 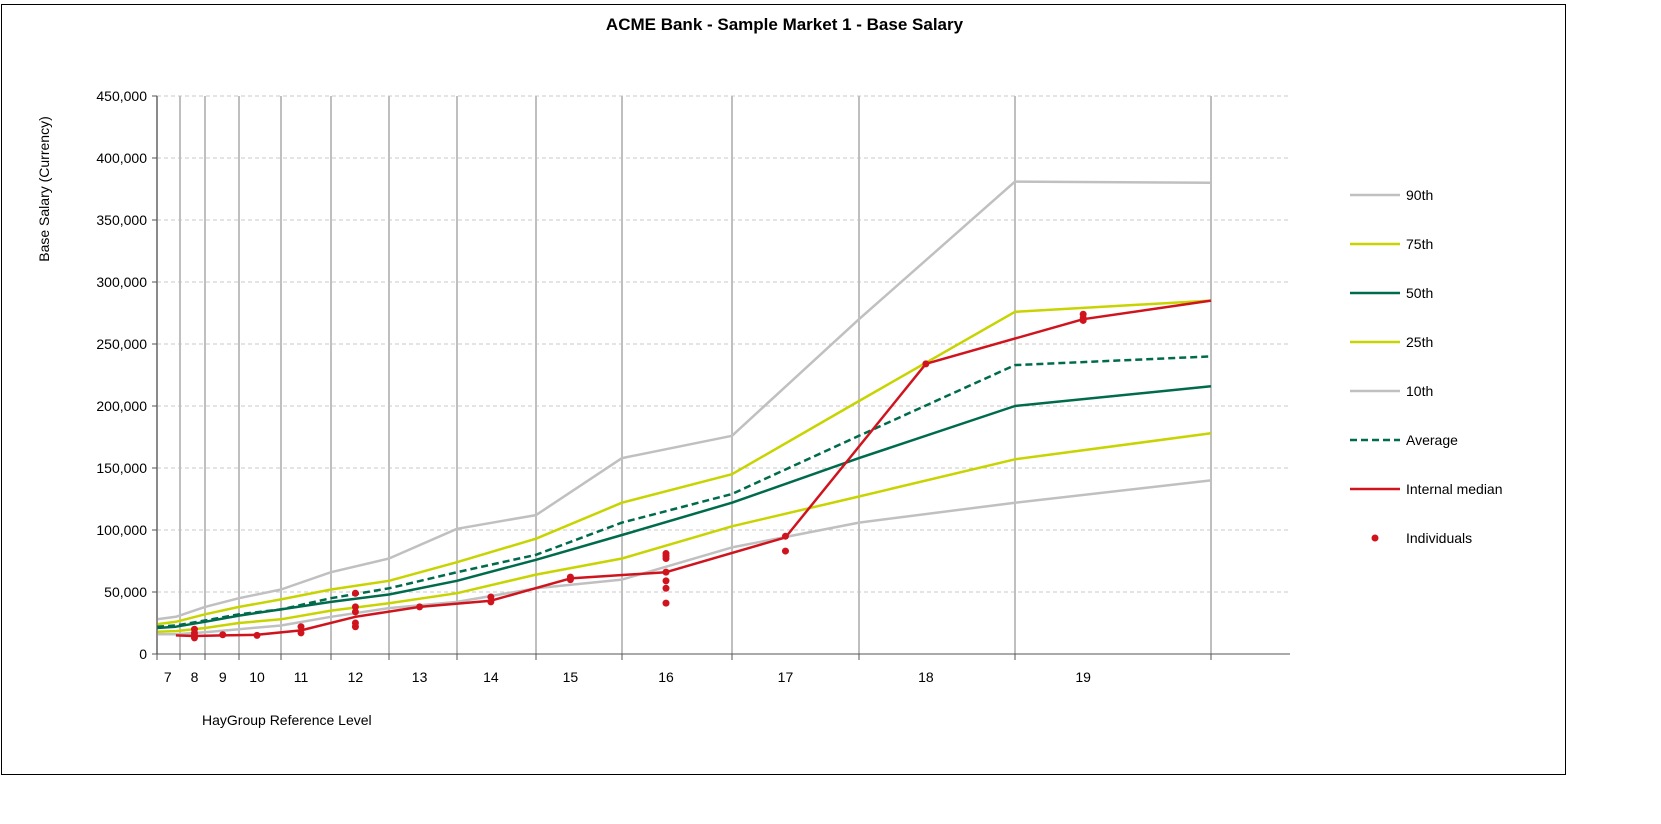 I want to click on legend-item: 50th, so click(x=1391, y=293).